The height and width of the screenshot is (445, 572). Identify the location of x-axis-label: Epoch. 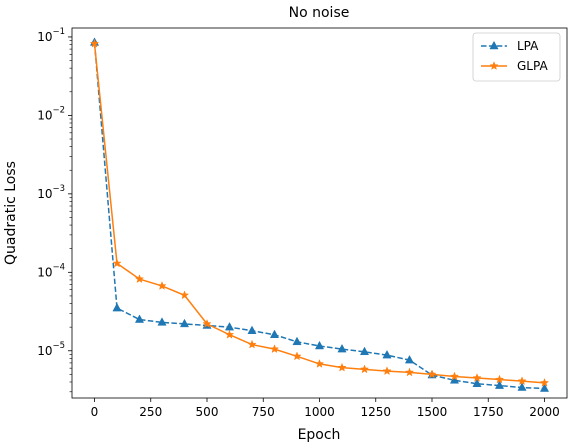
(319, 435).